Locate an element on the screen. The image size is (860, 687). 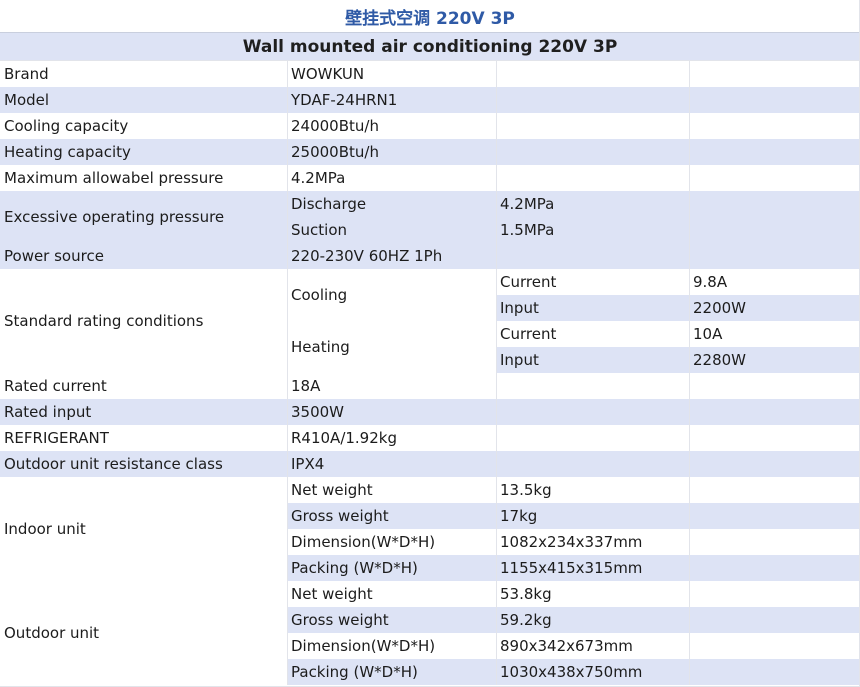
rated-current-value: 18A is located at coordinates (573, 386).